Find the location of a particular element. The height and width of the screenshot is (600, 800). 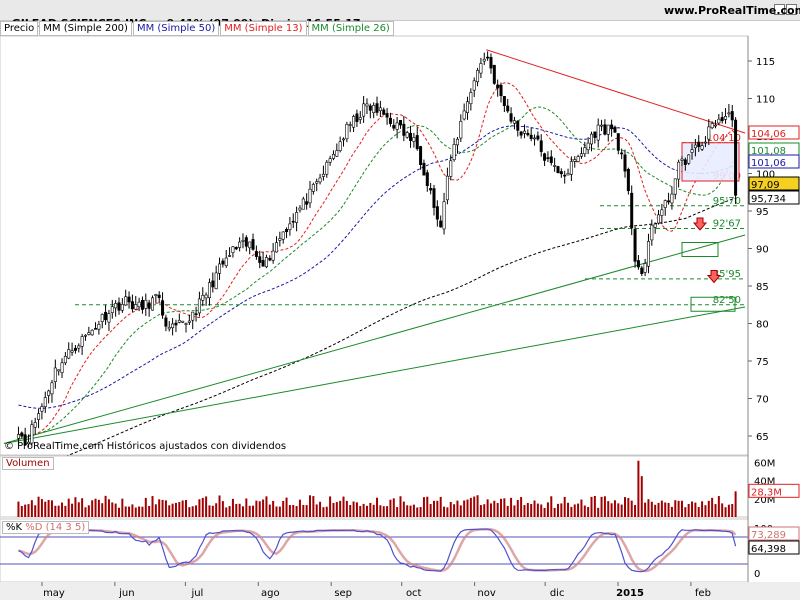

stoch-d-title: %D (14 3 5) is located at coordinates (55, 527).